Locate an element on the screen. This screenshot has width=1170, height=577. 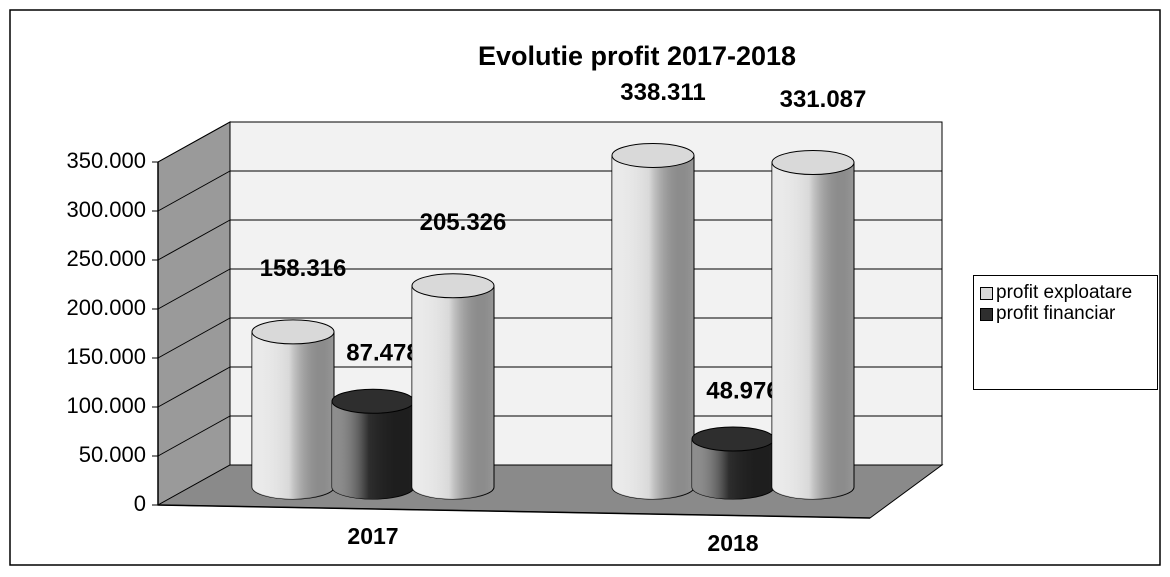
value-label: 338.311 is located at coordinates (662, 92).